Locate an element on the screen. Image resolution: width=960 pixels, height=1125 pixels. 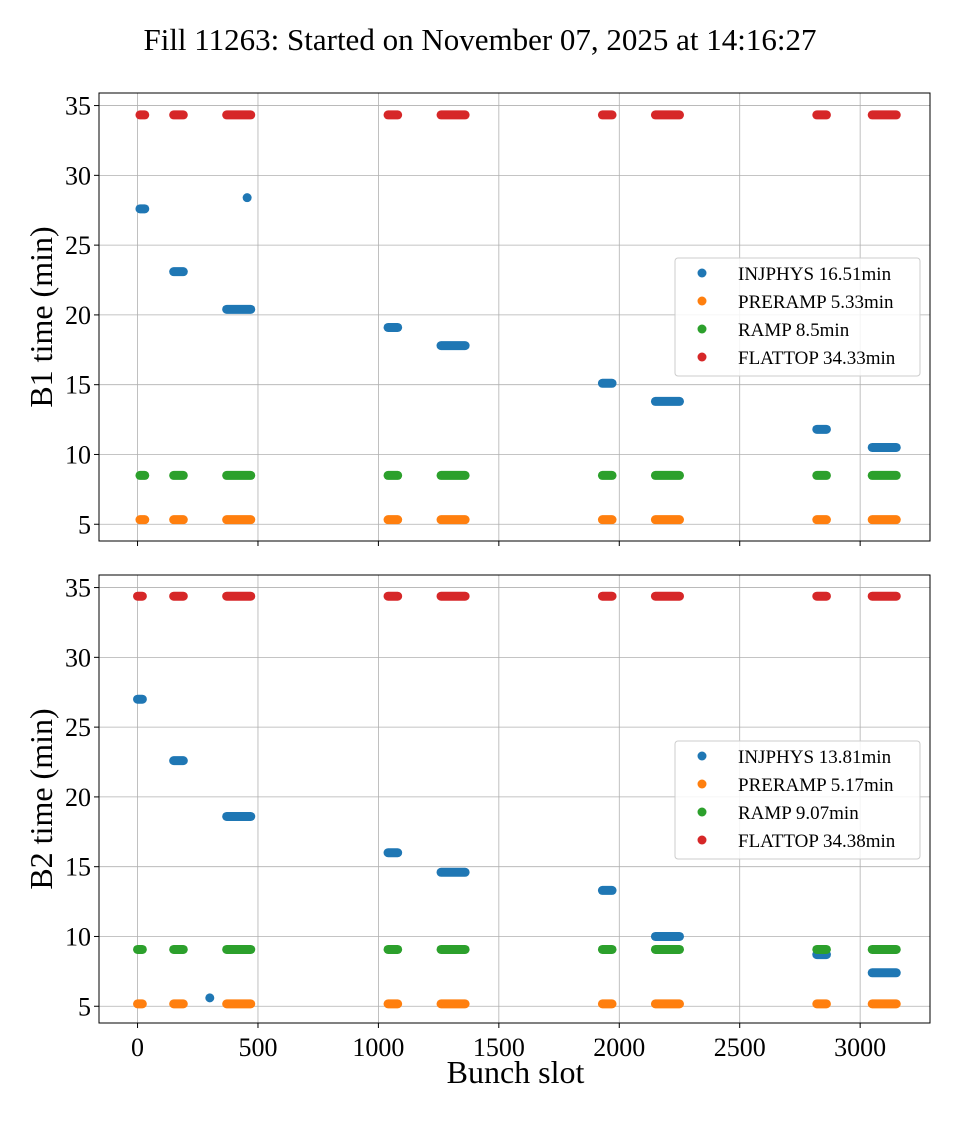
y-axis-label: B2 time (min) is located at coordinates (41, 798).